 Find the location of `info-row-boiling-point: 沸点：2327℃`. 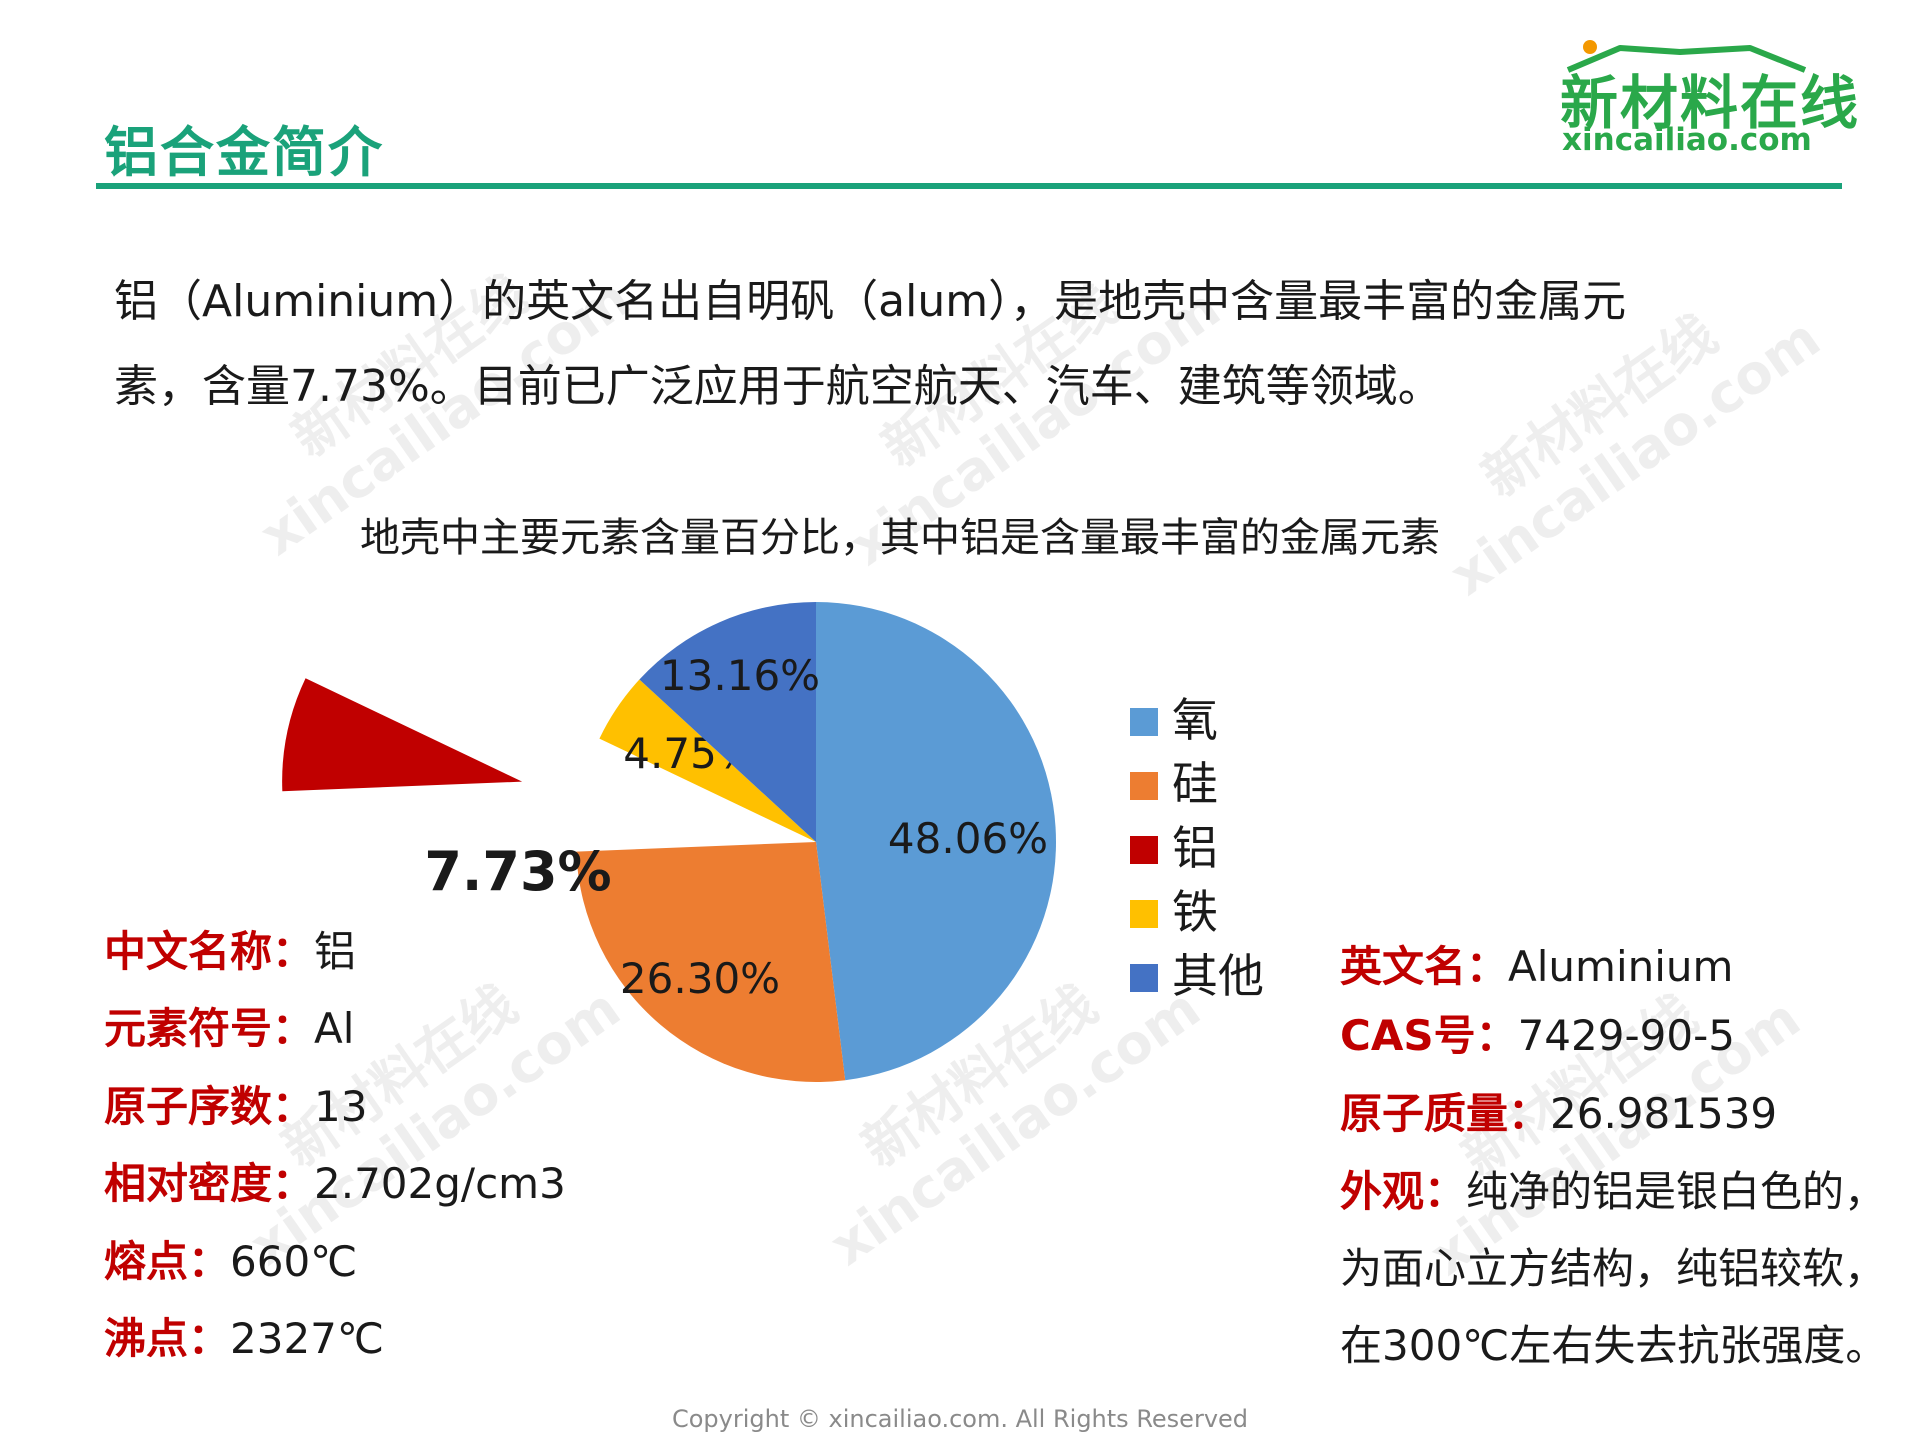

info-row-boiling-point: 沸点：2327℃ is located at coordinates (244, 1338).